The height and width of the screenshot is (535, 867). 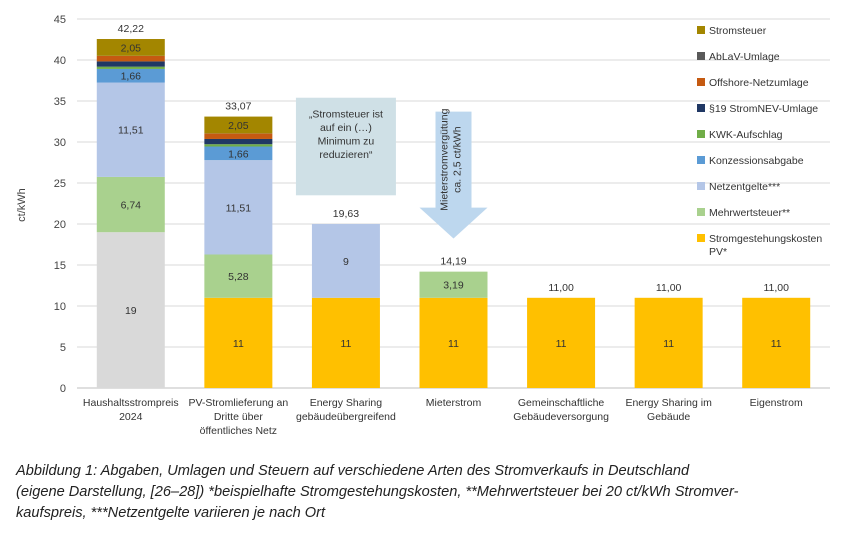 What do you see at coordinates (238, 107) in the screenshot?
I see `total-label: 33,07` at bounding box center [238, 107].